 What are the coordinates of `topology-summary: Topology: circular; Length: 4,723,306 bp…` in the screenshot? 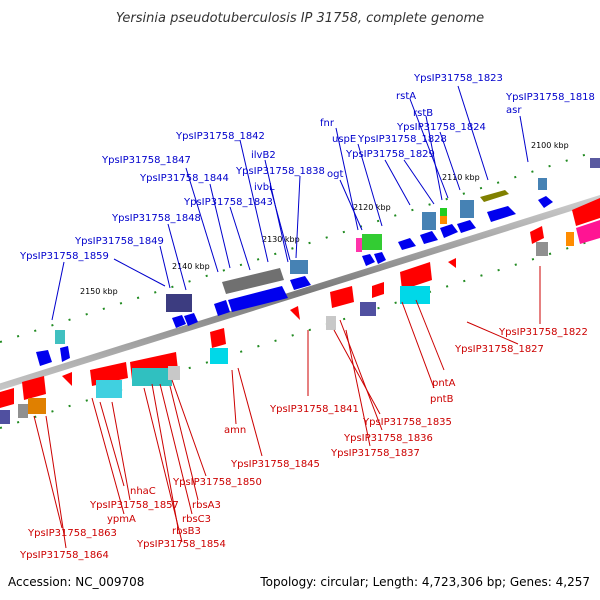 It's located at (424, 582).